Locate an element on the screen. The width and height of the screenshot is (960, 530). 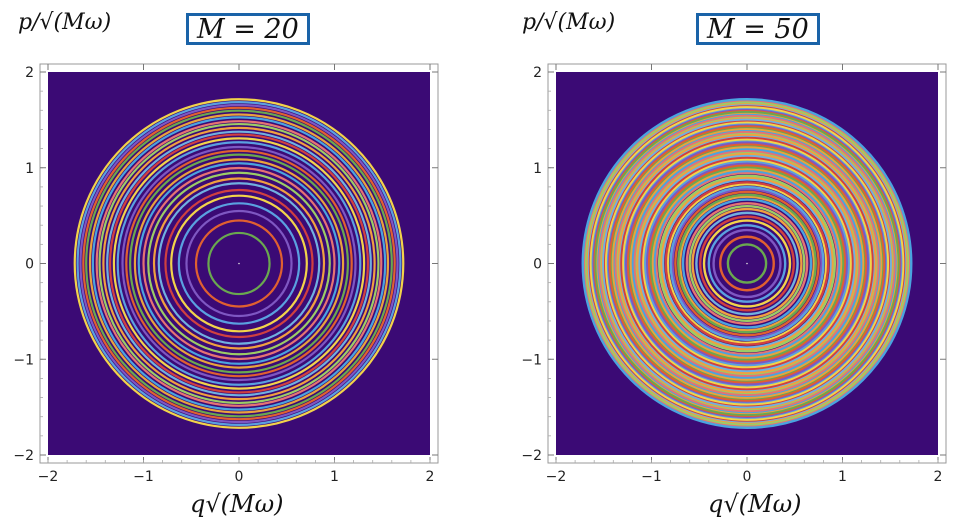
y-tick-label: −1 is located at coordinates (23, 360).